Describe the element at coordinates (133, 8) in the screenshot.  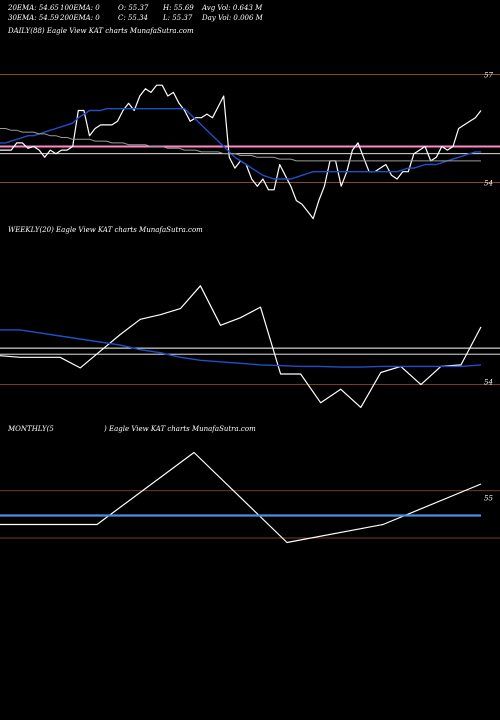
I see `header-open: O: 55.37` at that location.